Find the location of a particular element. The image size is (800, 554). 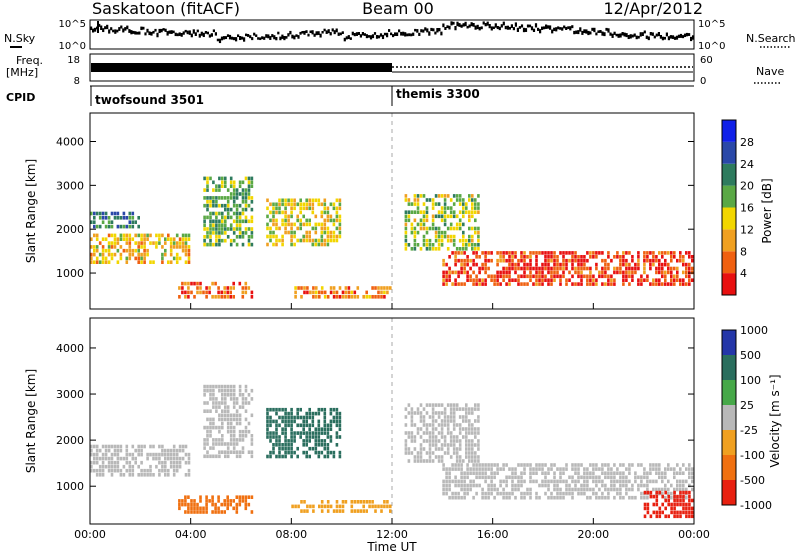

colorbar-segment is located at coordinates (729, 196).